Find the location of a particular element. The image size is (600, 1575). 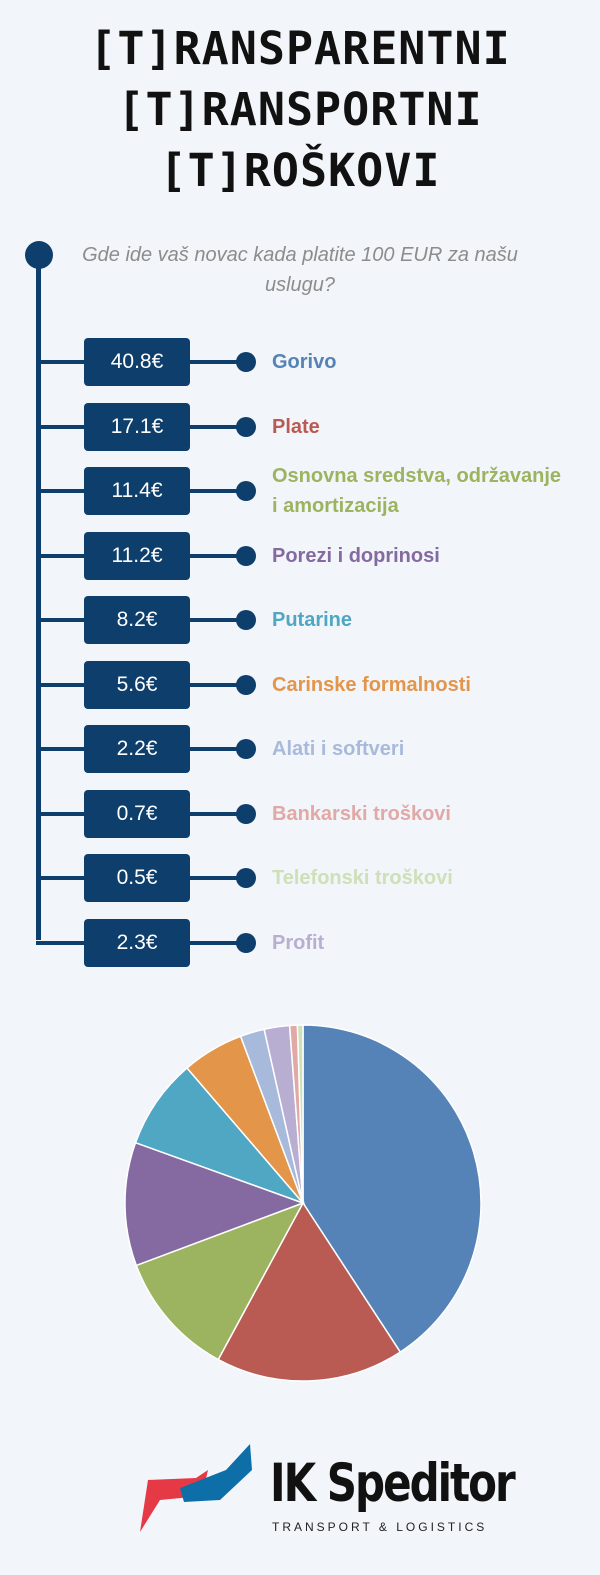

value-box: 11.2€ is located at coordinates (137, 556).